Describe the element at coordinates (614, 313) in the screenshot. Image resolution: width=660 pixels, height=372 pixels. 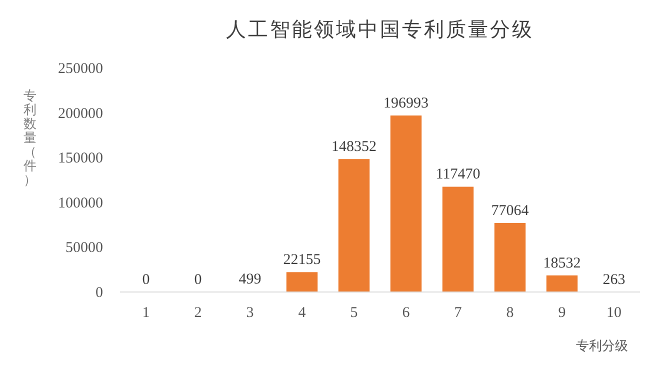
I see `x-tick-label: 10` at that location.